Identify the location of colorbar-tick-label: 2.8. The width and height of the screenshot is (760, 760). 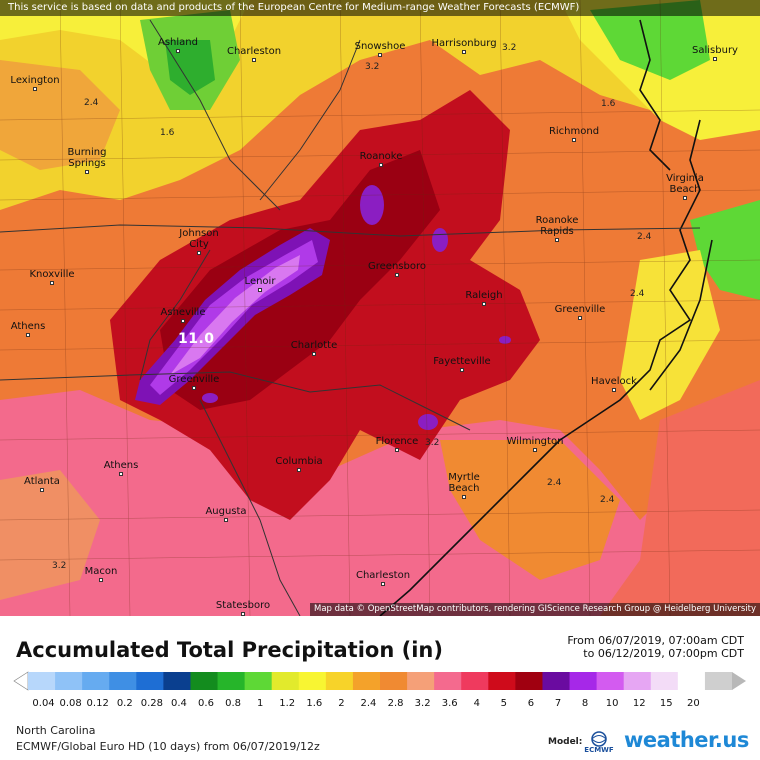
(395, 703).